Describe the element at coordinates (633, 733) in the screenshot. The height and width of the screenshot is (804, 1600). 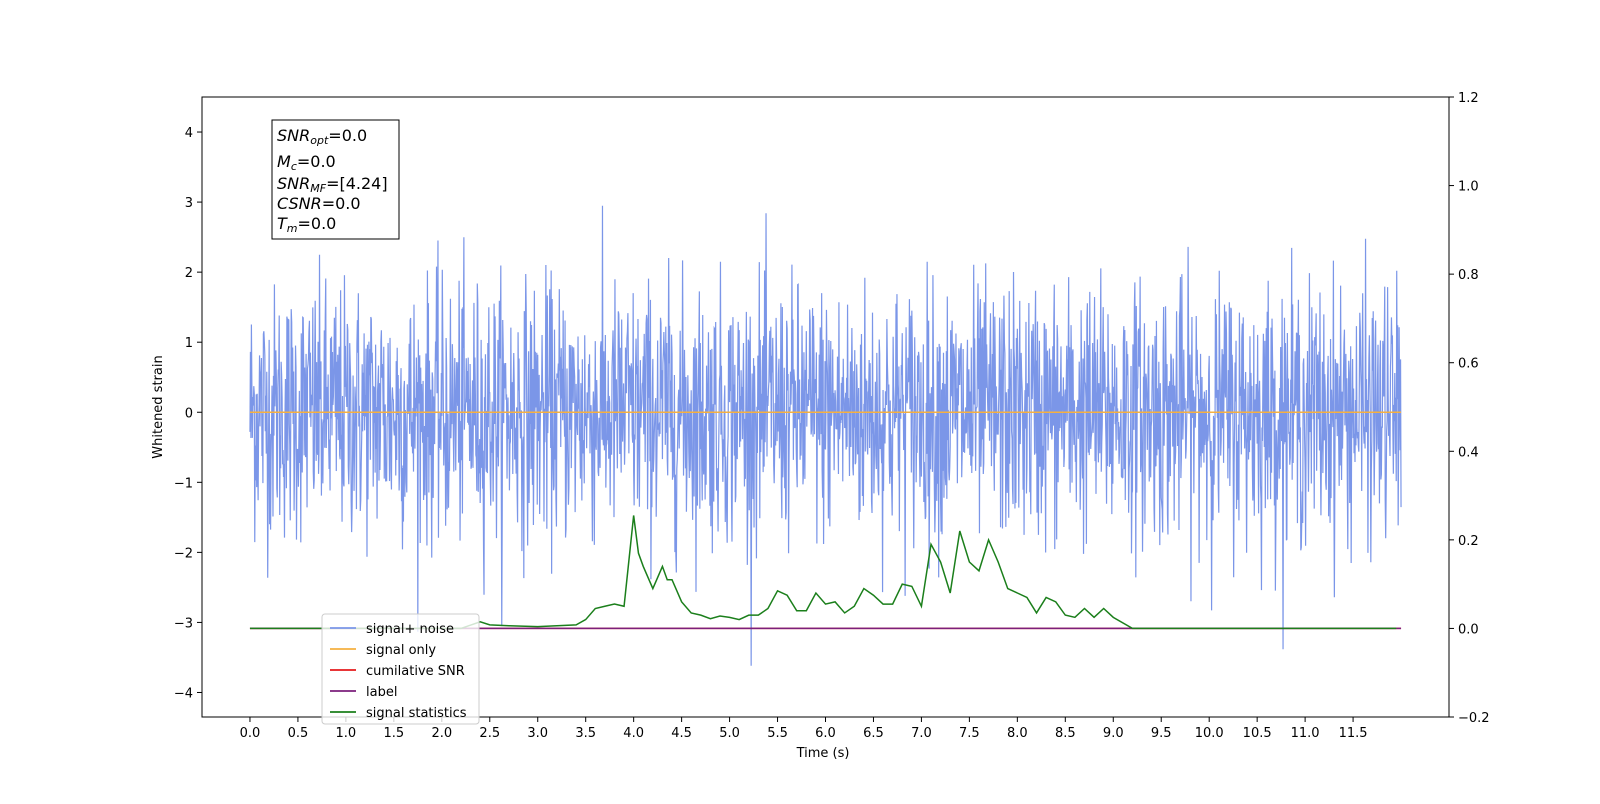
I see `x-tick-label: 4.0` at that location.